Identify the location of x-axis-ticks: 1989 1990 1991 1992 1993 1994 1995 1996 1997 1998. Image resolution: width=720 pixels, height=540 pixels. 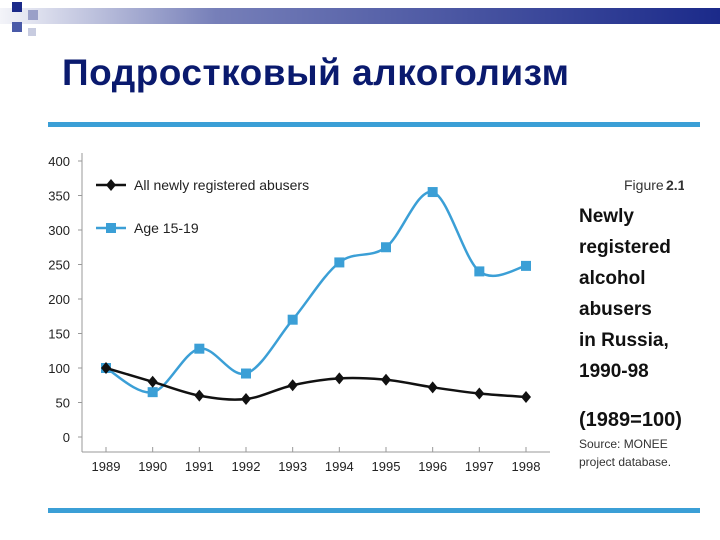
(316, 460).